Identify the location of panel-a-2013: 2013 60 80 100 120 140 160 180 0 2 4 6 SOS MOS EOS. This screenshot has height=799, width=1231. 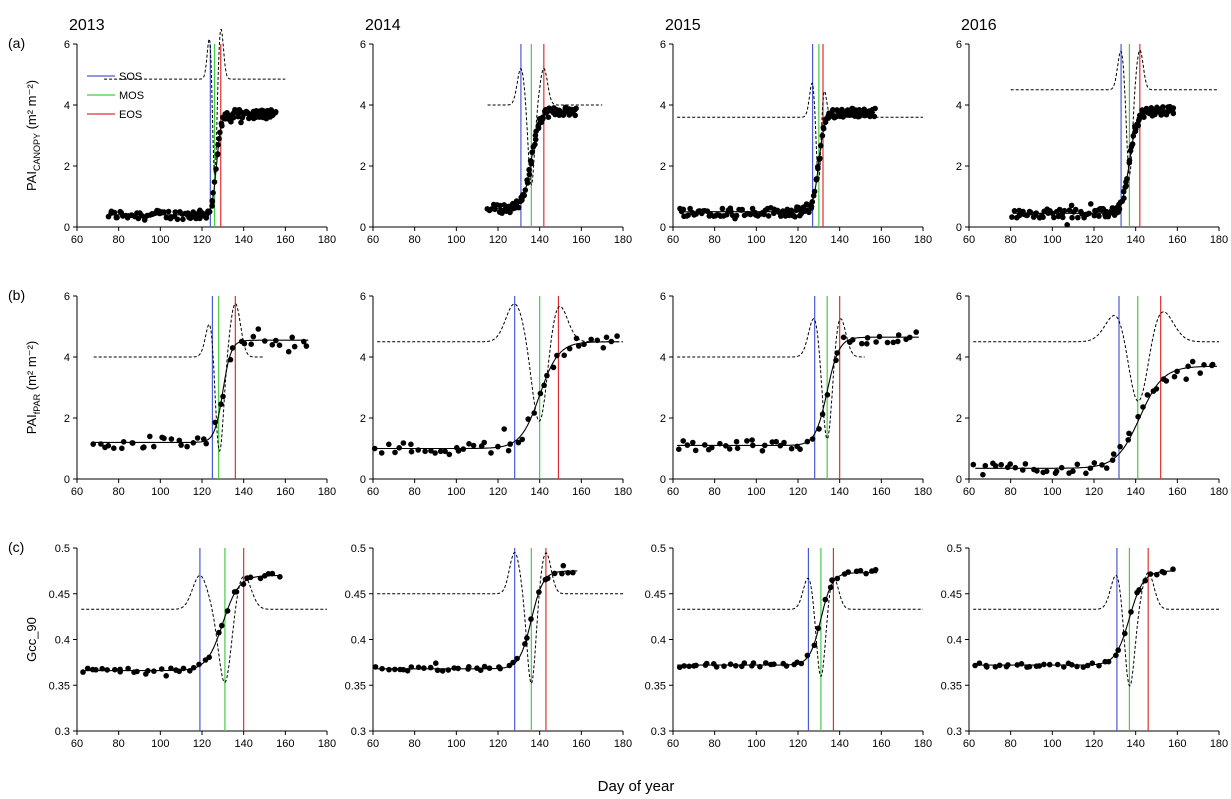
(200, 131).